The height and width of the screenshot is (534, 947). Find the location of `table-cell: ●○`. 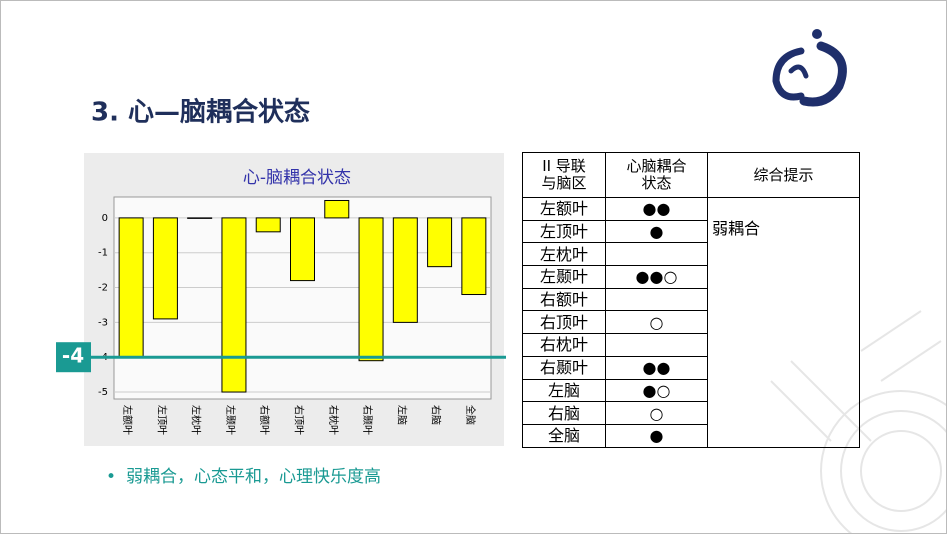

table-cell: ●○ is located at coordinates (656, 390).